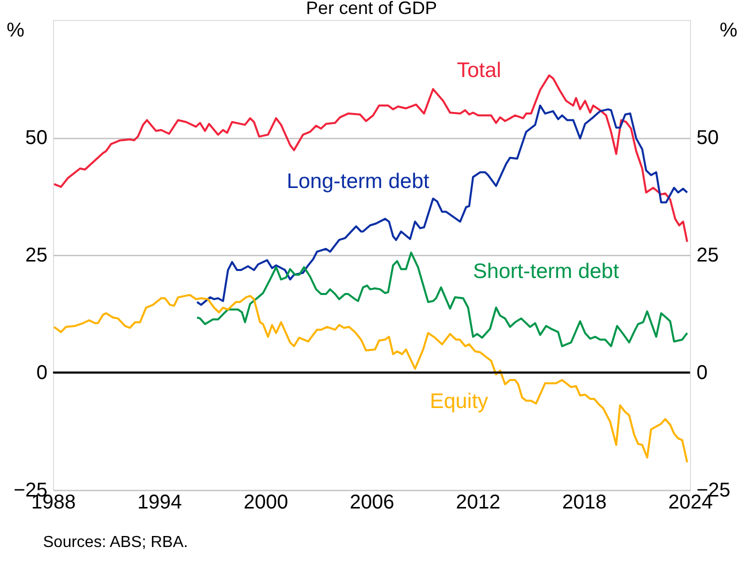 The height and width of the screenshot is (576, 749). Describe the element at coordinates (358, 181) in the screenshot. I see `series-label: Long-term debt` at that location.